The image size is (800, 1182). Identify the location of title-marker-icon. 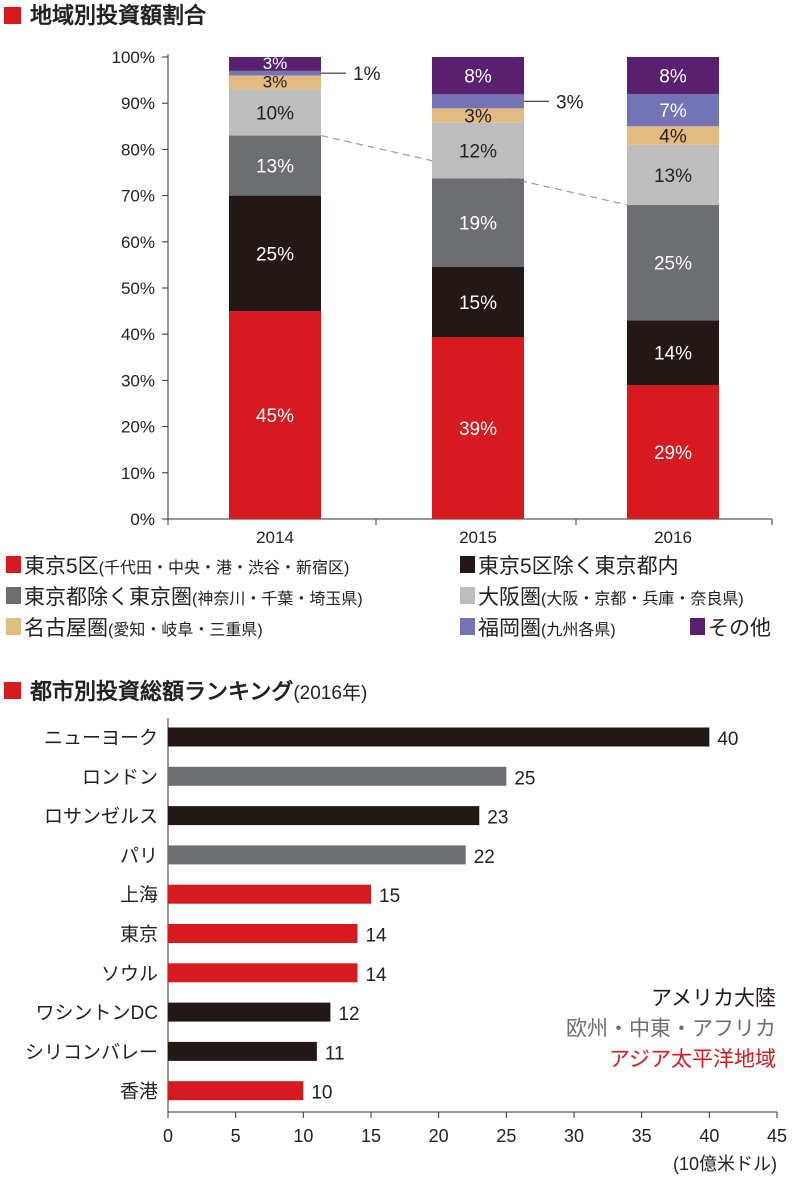
(12, 15).